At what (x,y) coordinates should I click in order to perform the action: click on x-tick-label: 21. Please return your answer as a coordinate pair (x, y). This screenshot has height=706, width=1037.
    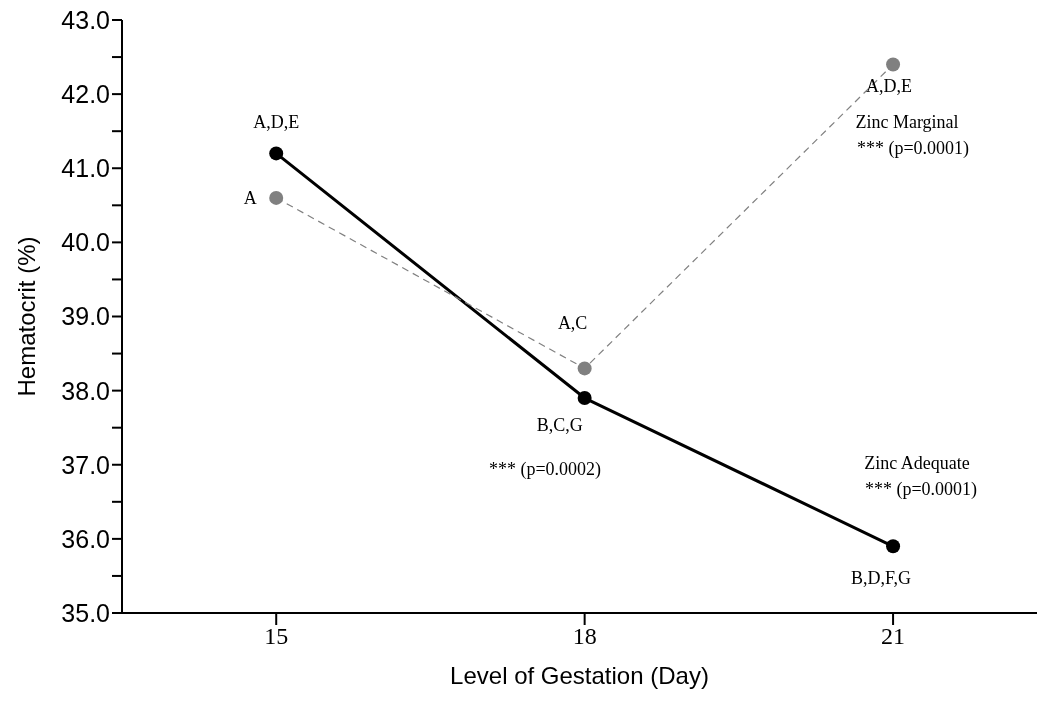
    Looking at the image, I should click on (893, 636).